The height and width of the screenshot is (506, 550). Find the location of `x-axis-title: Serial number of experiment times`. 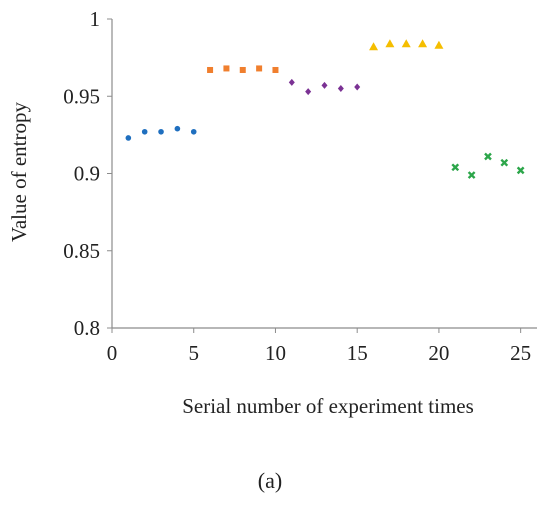

x-axis-title: Serial number of experiment times is located at coordinates (328, 406).